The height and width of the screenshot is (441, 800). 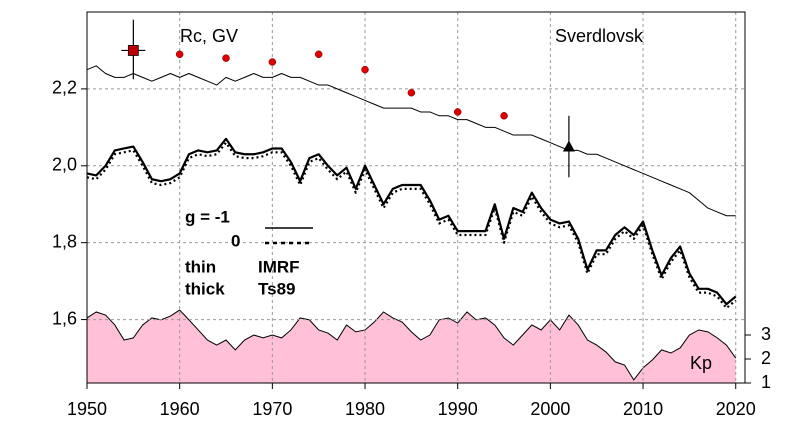 I want to click on x-tick-label: 2020, so click(x=736, y=409).